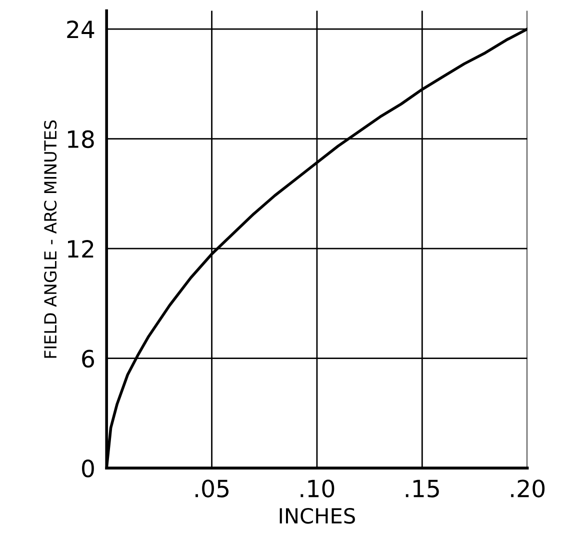  I want to click on x-axis-title: INCHES, so click(317, 516).